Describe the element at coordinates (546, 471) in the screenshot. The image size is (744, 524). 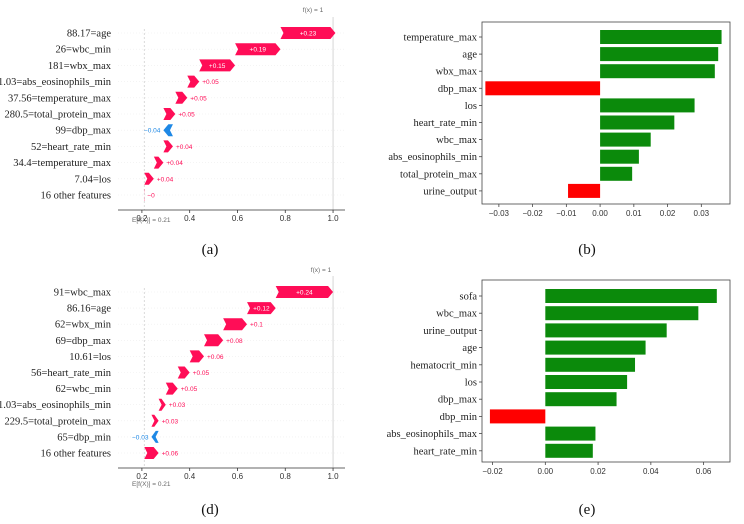
I see `x-tick-label: 0.00` at that location.